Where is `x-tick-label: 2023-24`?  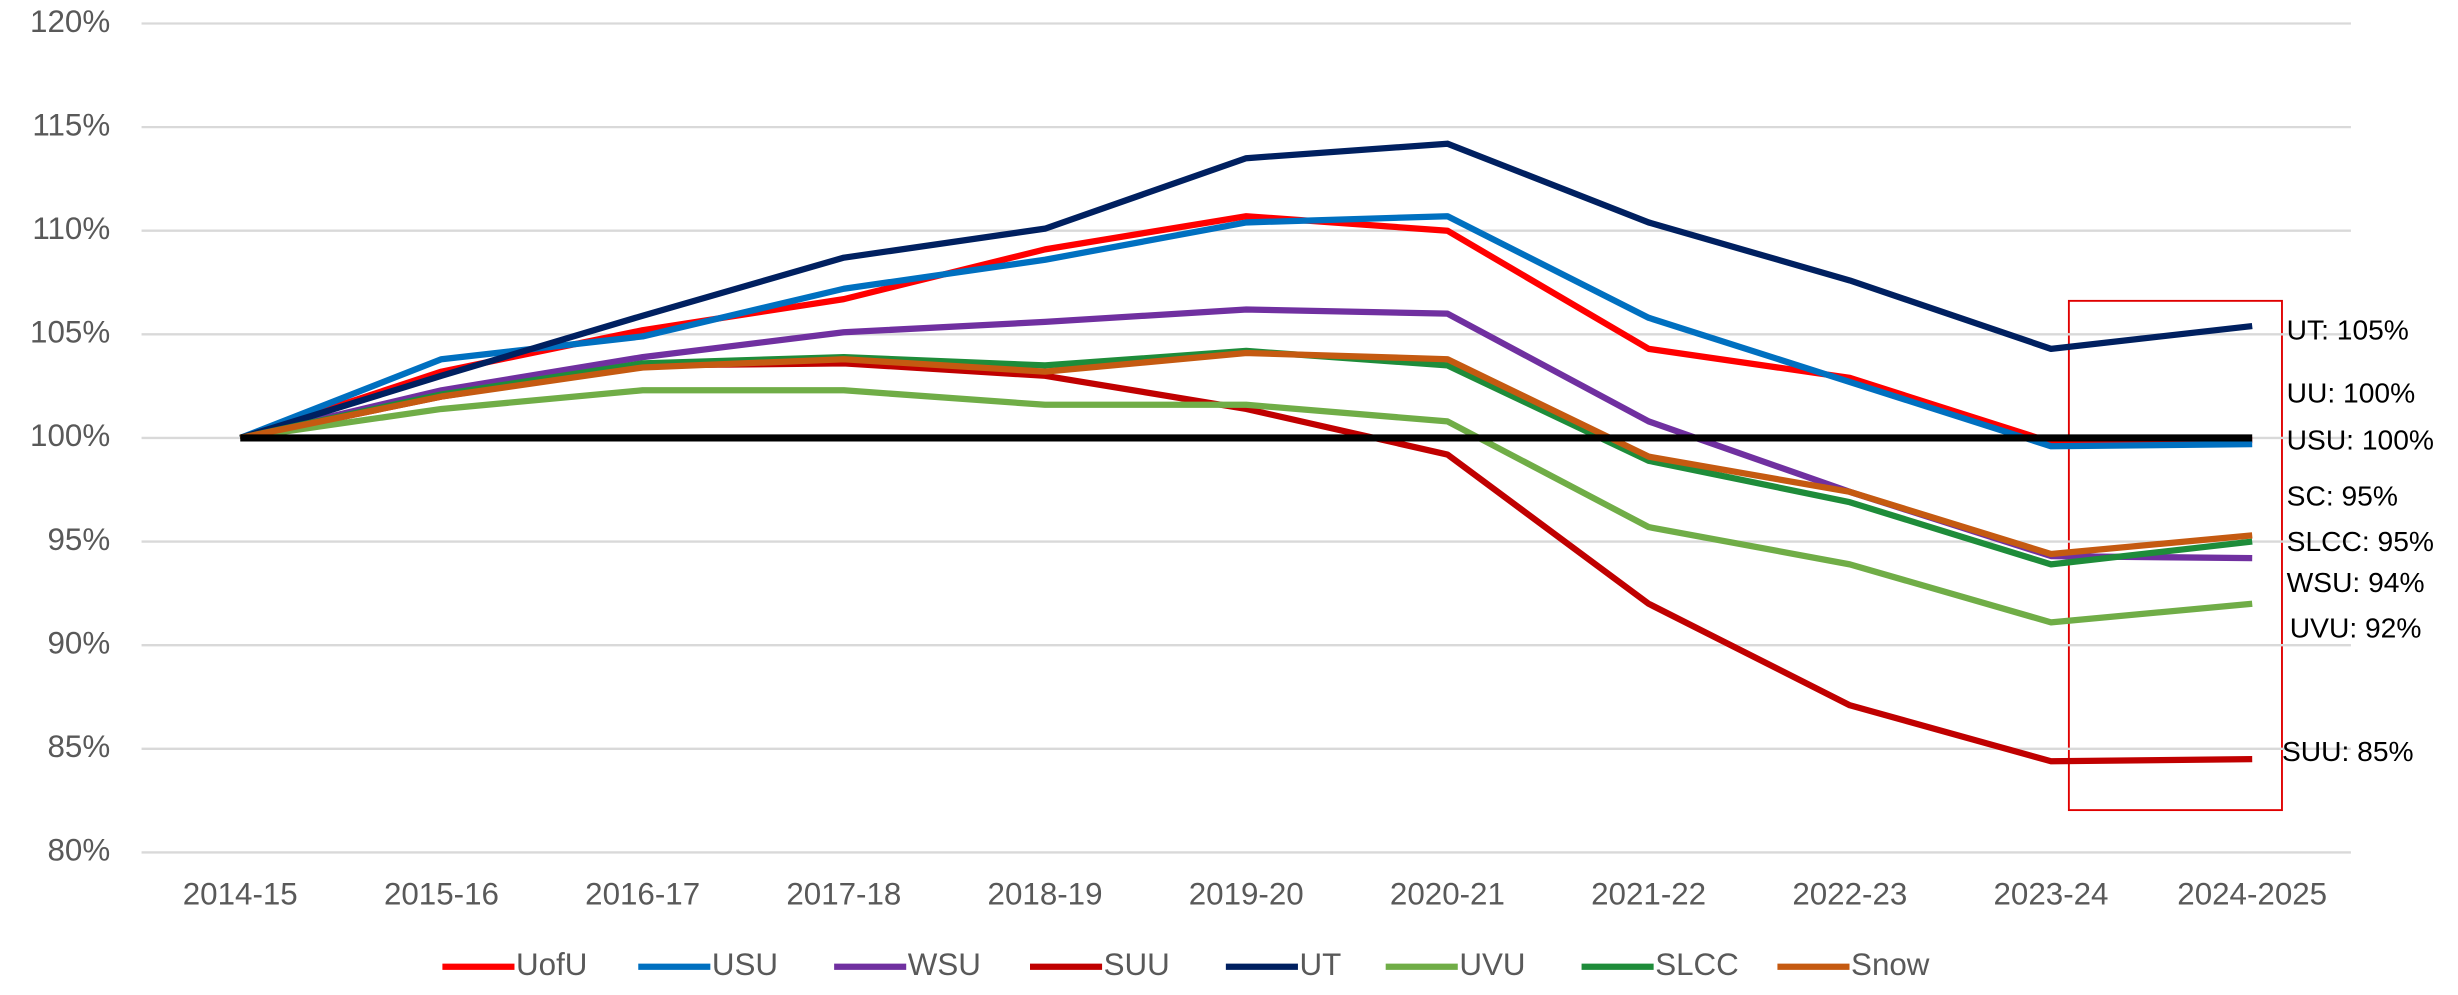 x-tick-label: 2023-24 is located at coordinates (2051, 894).